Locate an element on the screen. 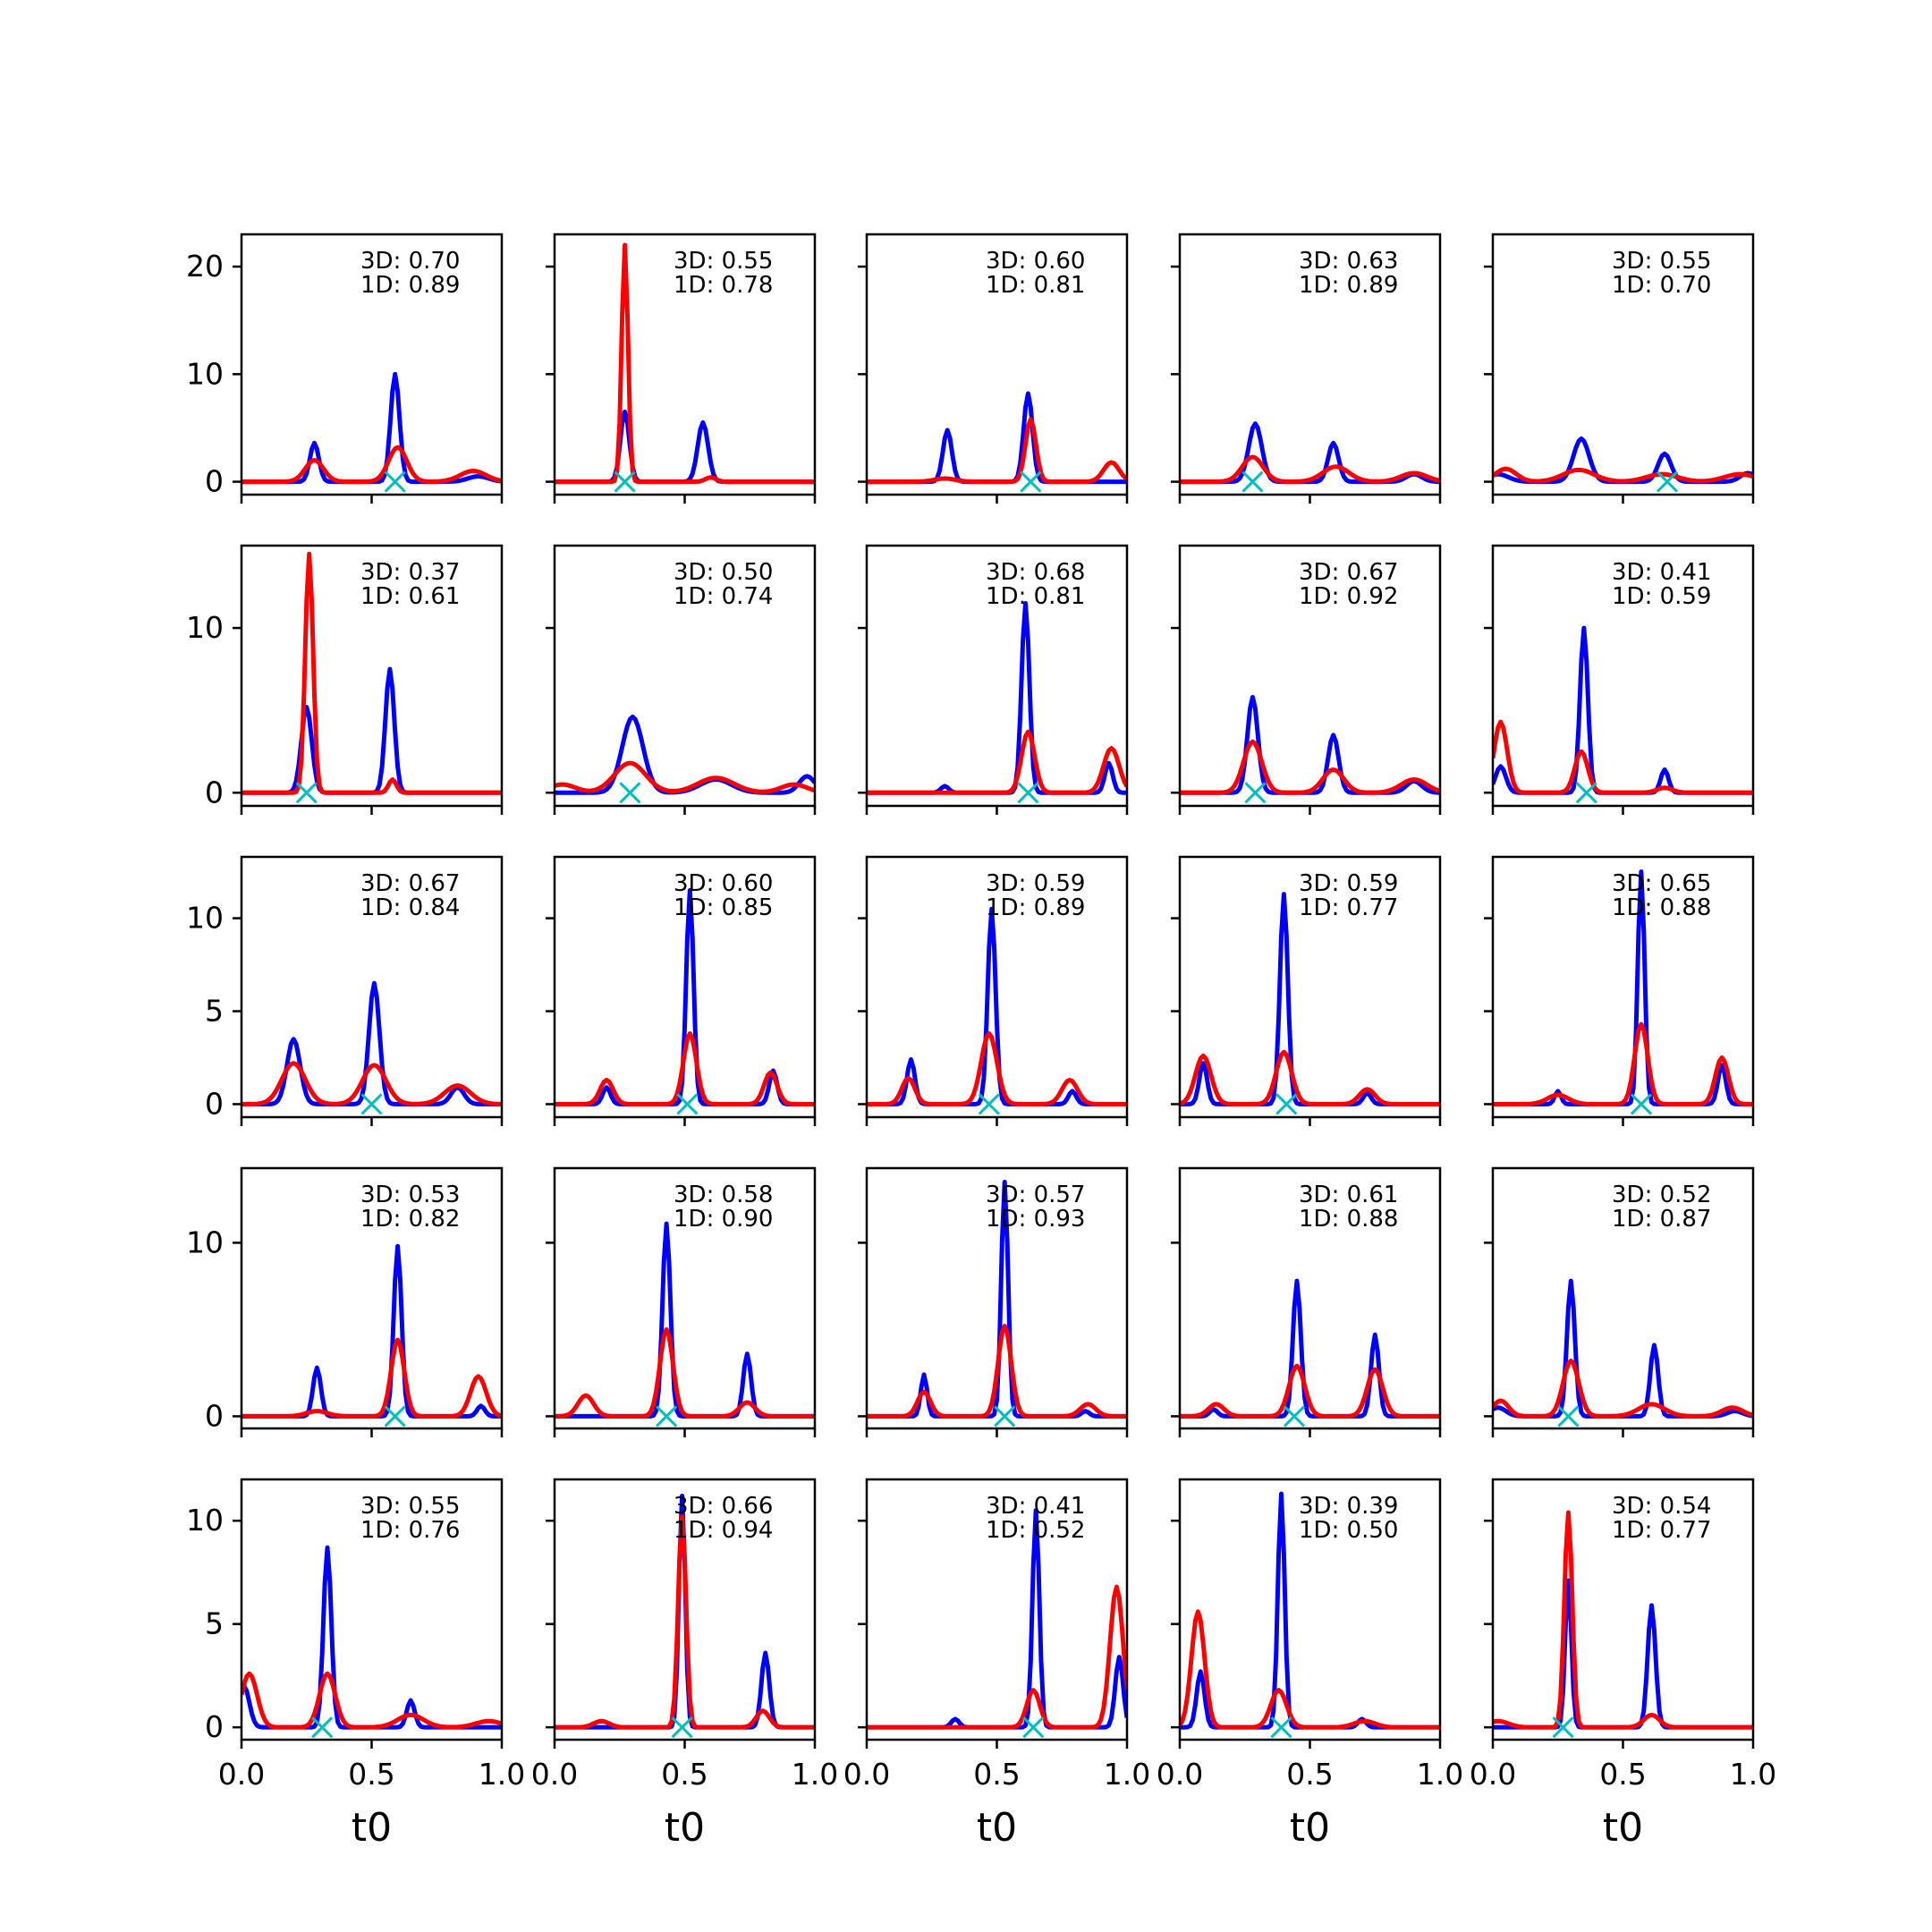 This screenshot has height=1932, width=1932. score-1d-label: 1D: 0.59 is located at coordinates (1661, 596).